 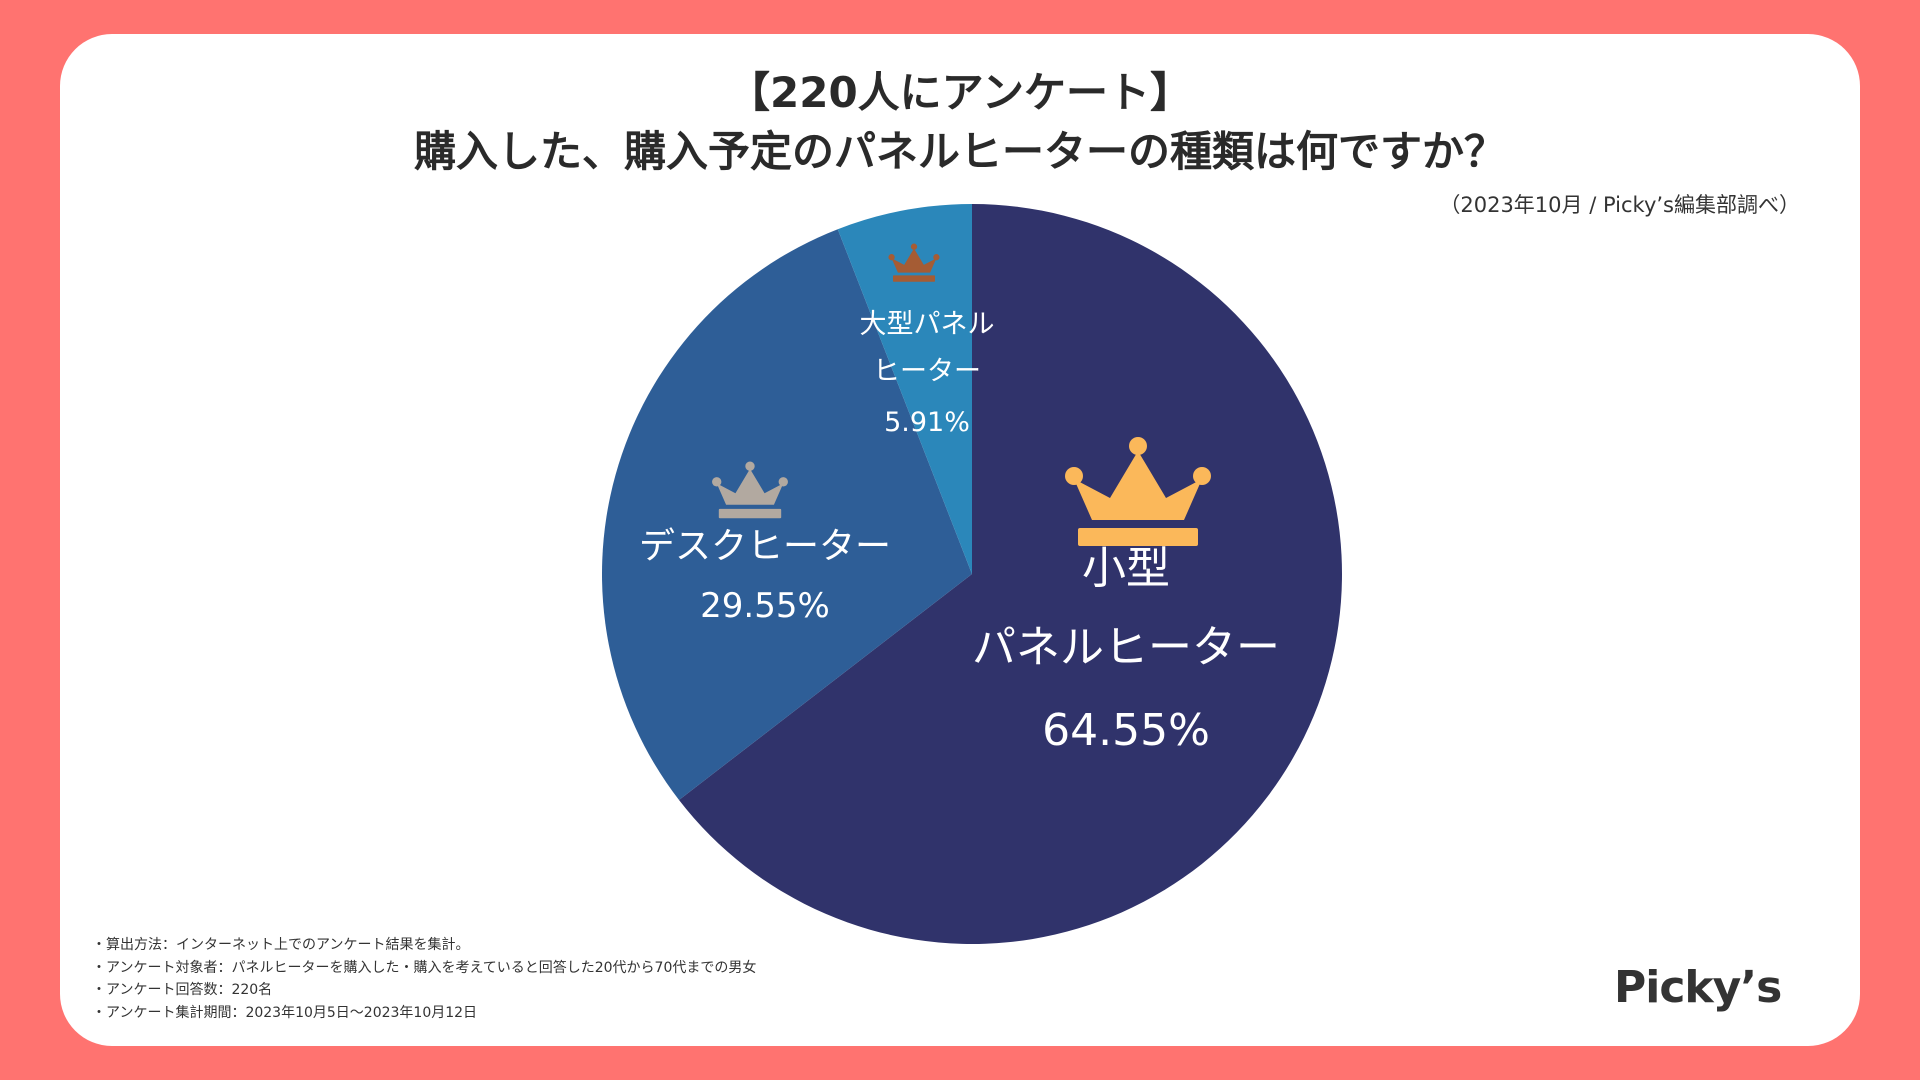 I want to click on note-count: ・アンケート回答数：220名, so click(x=182, y=990).